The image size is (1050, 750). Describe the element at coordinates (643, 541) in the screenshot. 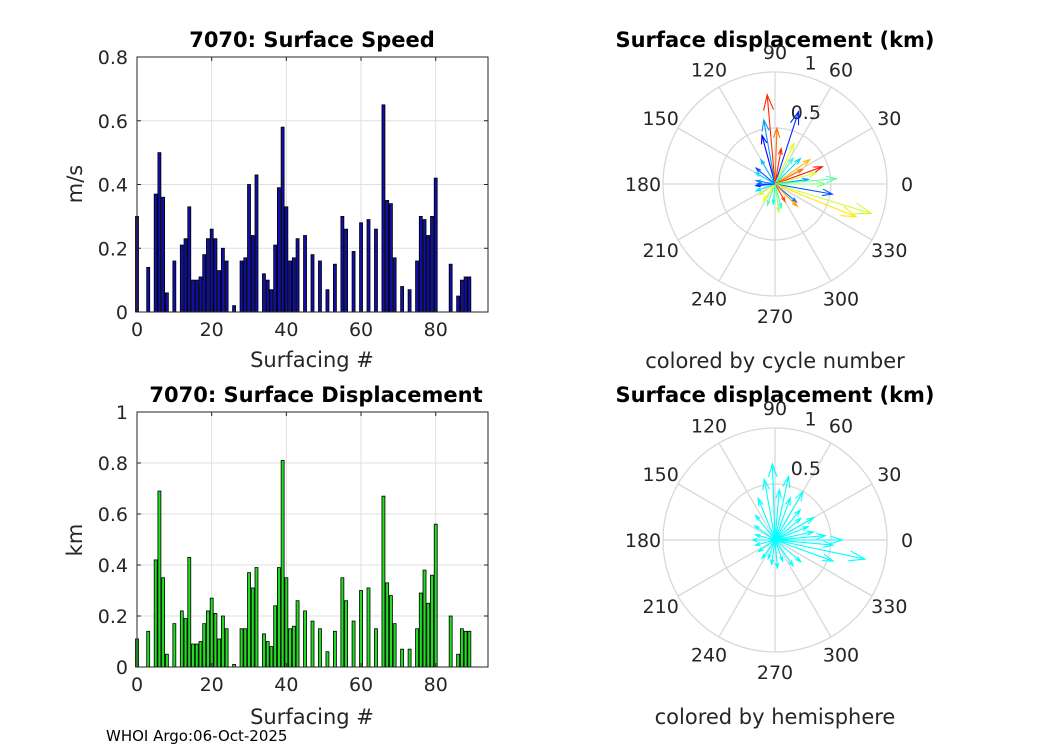

I see `polar2-angle-label: 180` at that location.